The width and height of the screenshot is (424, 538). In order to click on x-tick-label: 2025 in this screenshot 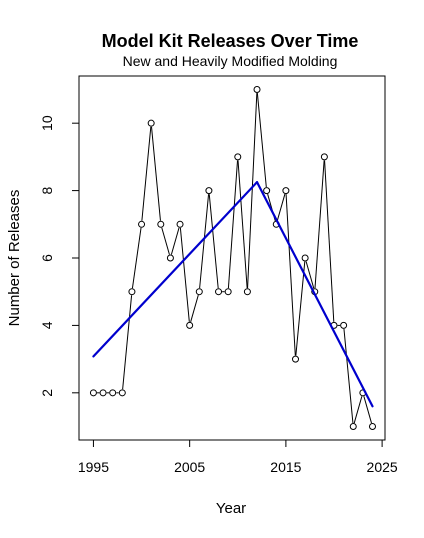, I will do `click(382, 467)`.